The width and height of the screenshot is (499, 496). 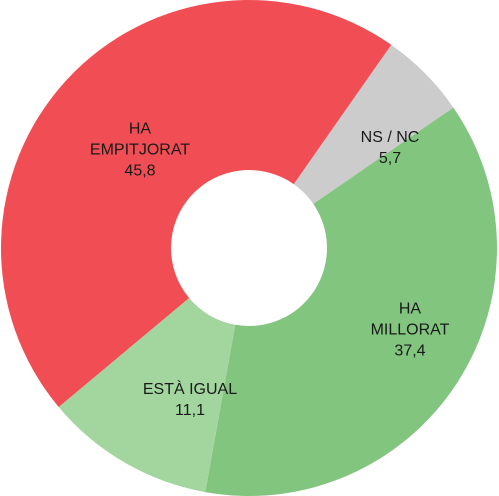 I want to click on value-label: 5,7, so click(x=390, y=158).